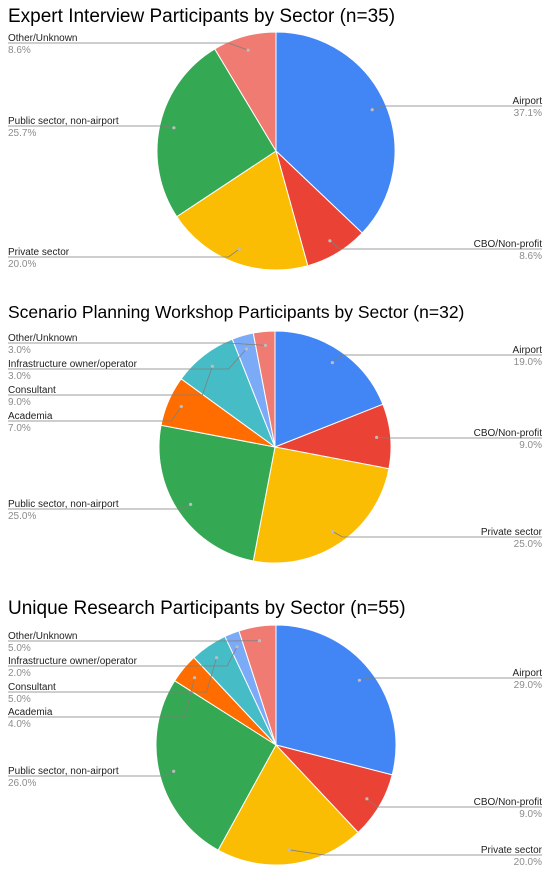 The image size is (550, 875). What do you see at coordinates (101, 697) in the screenshot?
I see `leader-line-academia` at bounding box center [101, 697].